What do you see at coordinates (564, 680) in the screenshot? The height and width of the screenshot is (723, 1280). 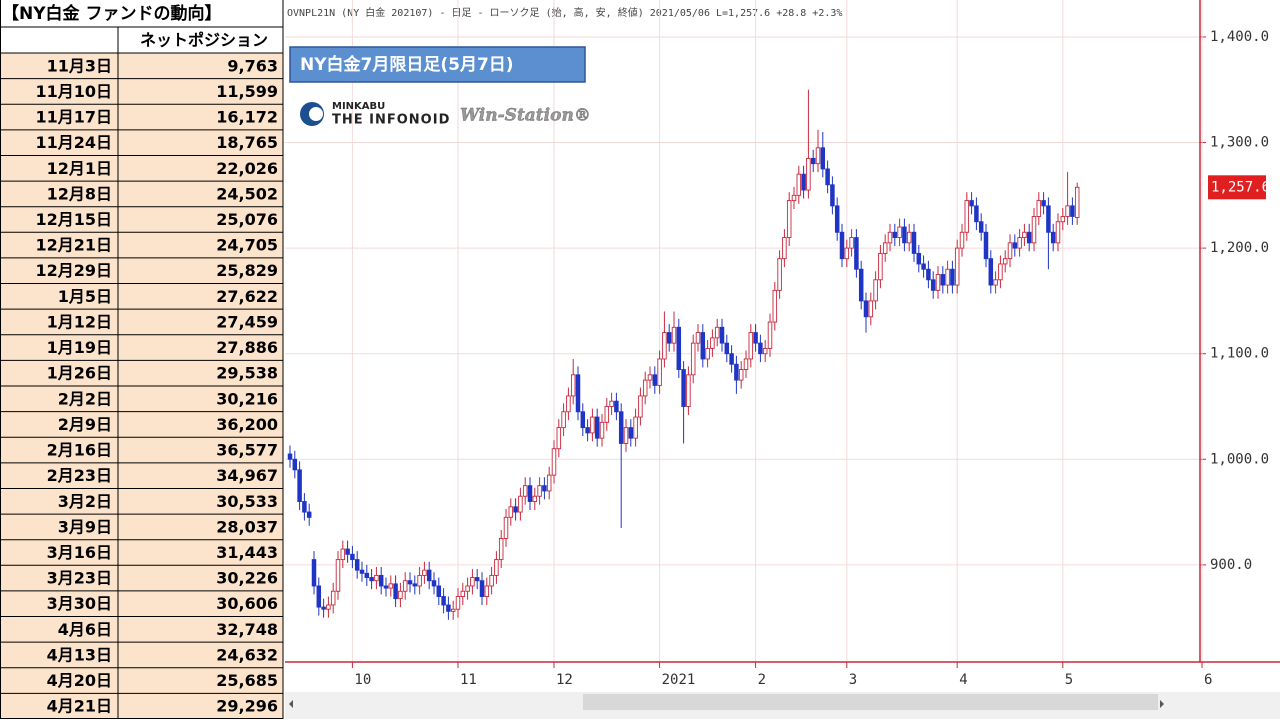 I see `x-tick-label: 12` at bounding box center [564, 680].